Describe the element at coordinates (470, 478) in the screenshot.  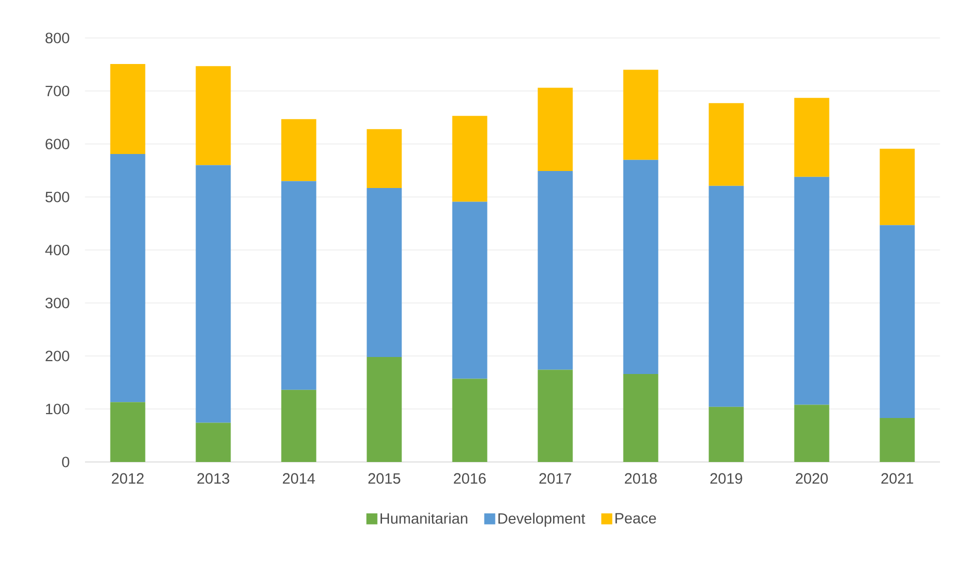
I see `x-tick-label: 2016` at that location.